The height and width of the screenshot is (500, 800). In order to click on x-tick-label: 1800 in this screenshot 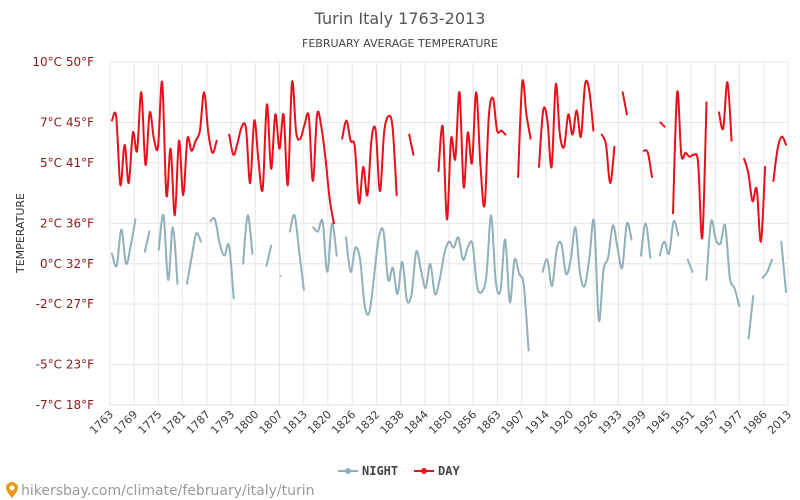, I will do `click(246, 422)`.